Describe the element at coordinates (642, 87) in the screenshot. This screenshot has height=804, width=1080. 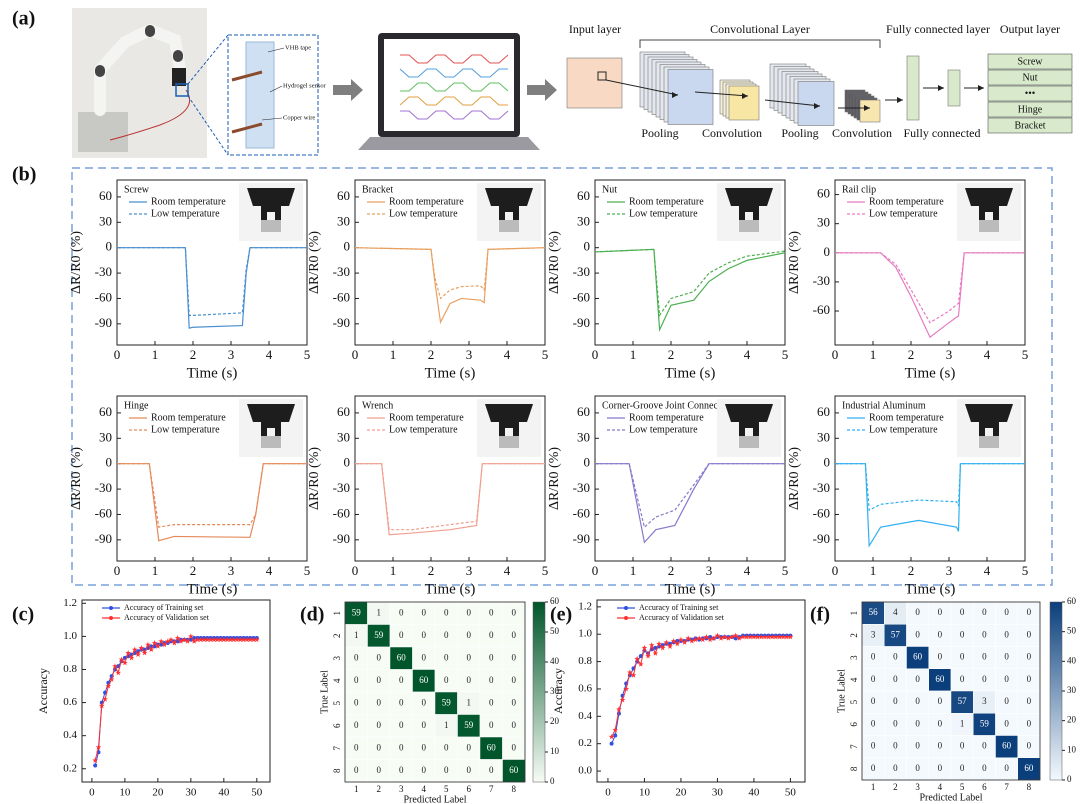
I see `cnn-arrow` at that location.